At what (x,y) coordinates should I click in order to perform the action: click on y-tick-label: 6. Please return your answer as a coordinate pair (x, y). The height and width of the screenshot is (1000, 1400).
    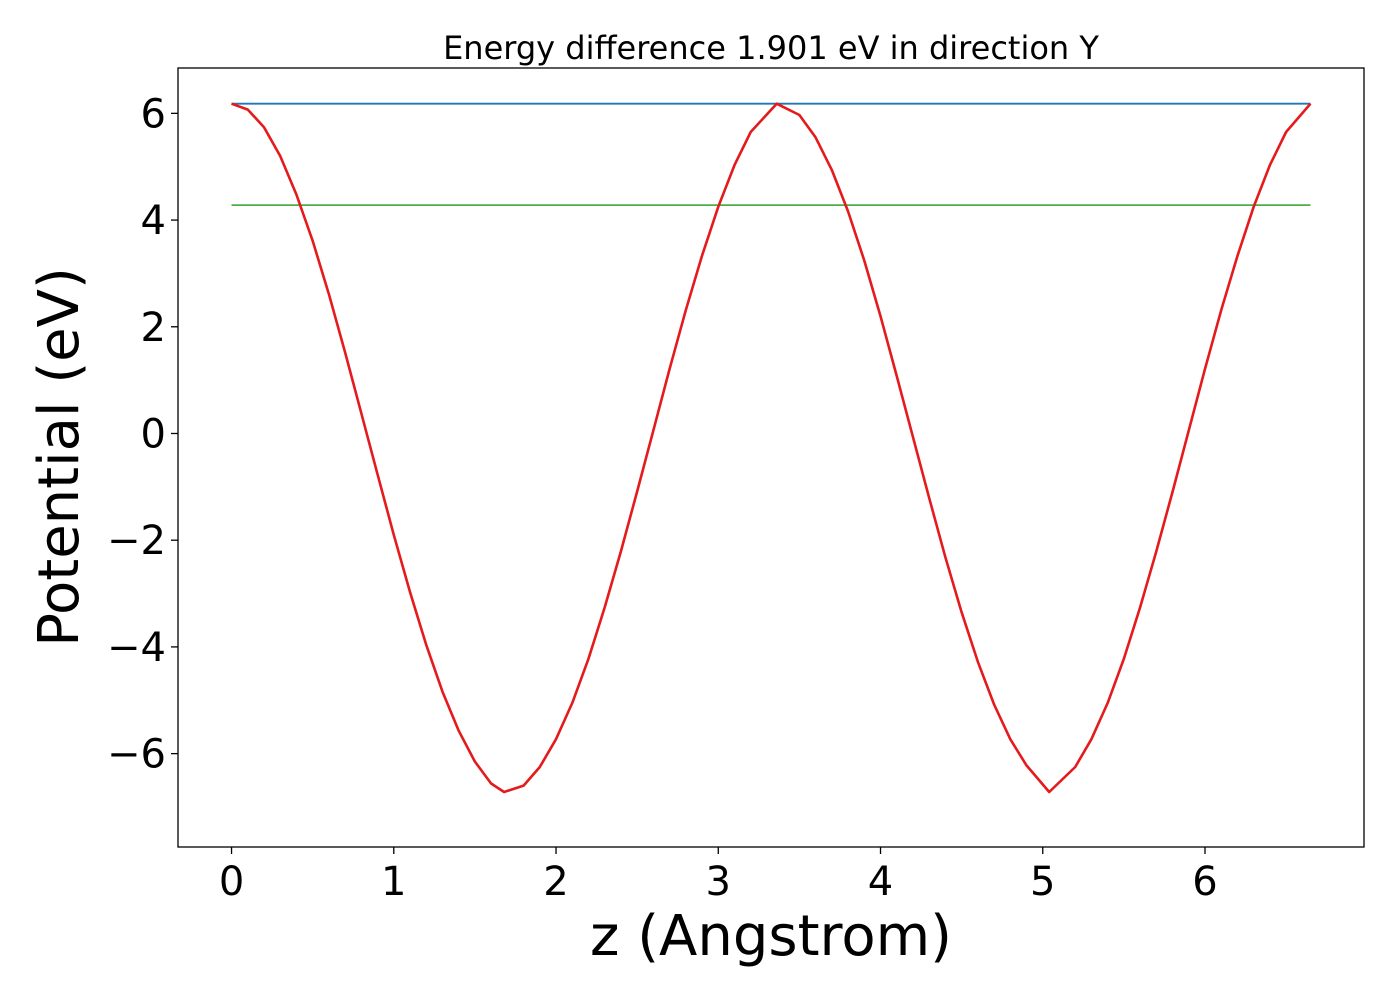
    Looking at the image, I should click on (153, 114).